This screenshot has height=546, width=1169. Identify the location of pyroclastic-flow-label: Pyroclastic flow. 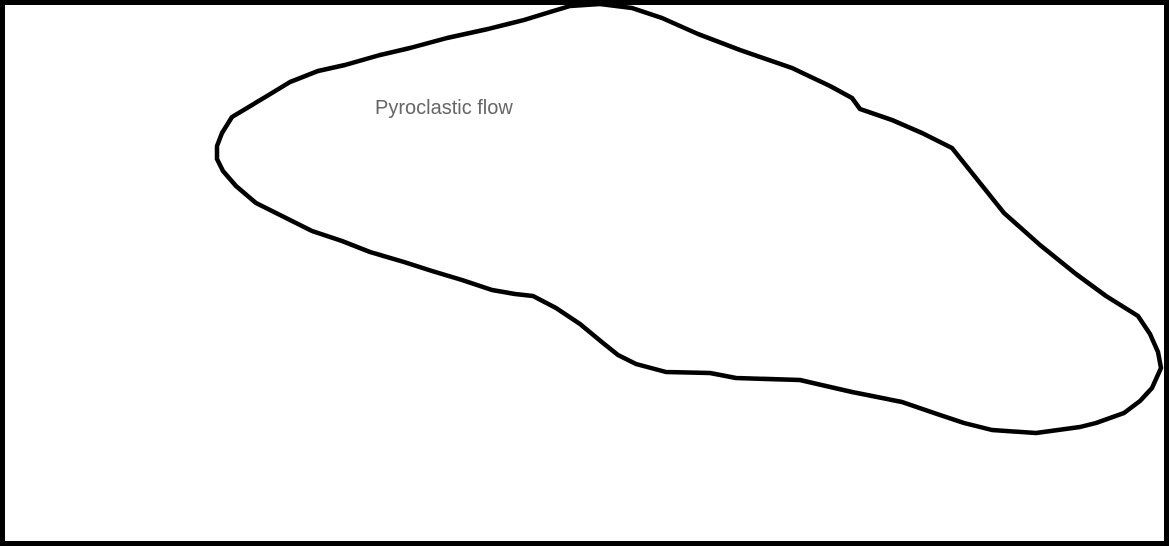
(444, 108).